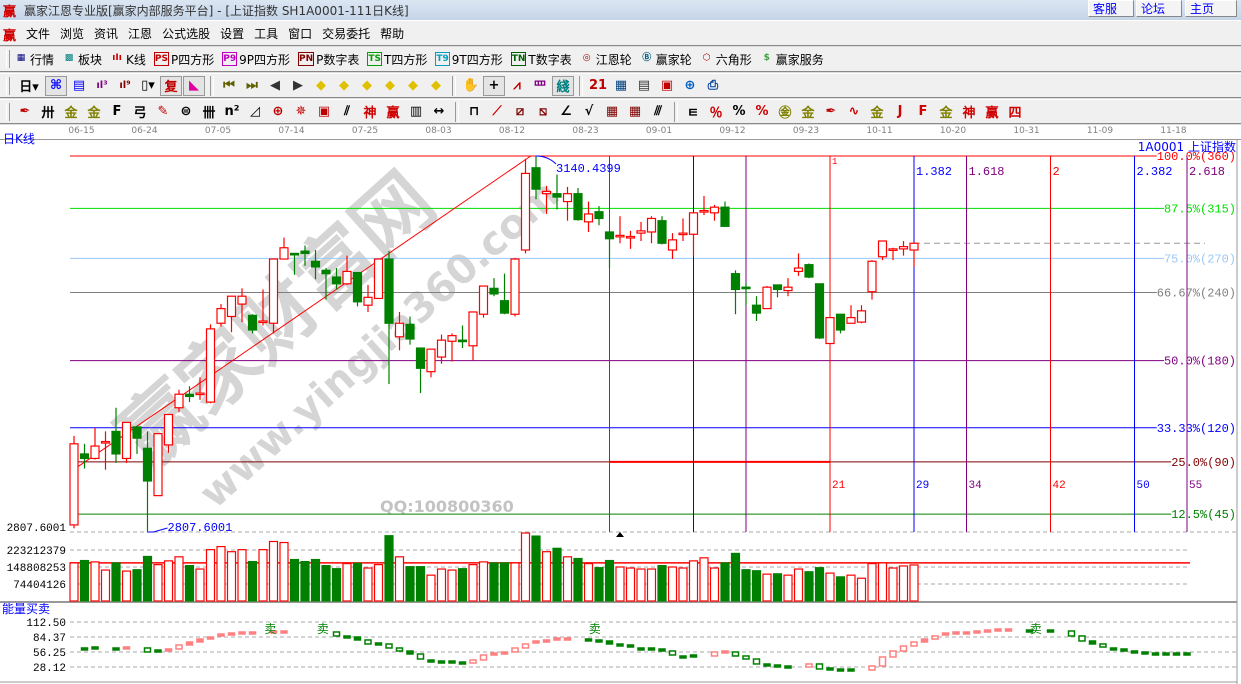 This screenshot has width=1241, height=684. Describe the element at coordinates (693, 113) in the screenshot. I see `ruler-e-icon: ㅌ` at that location.